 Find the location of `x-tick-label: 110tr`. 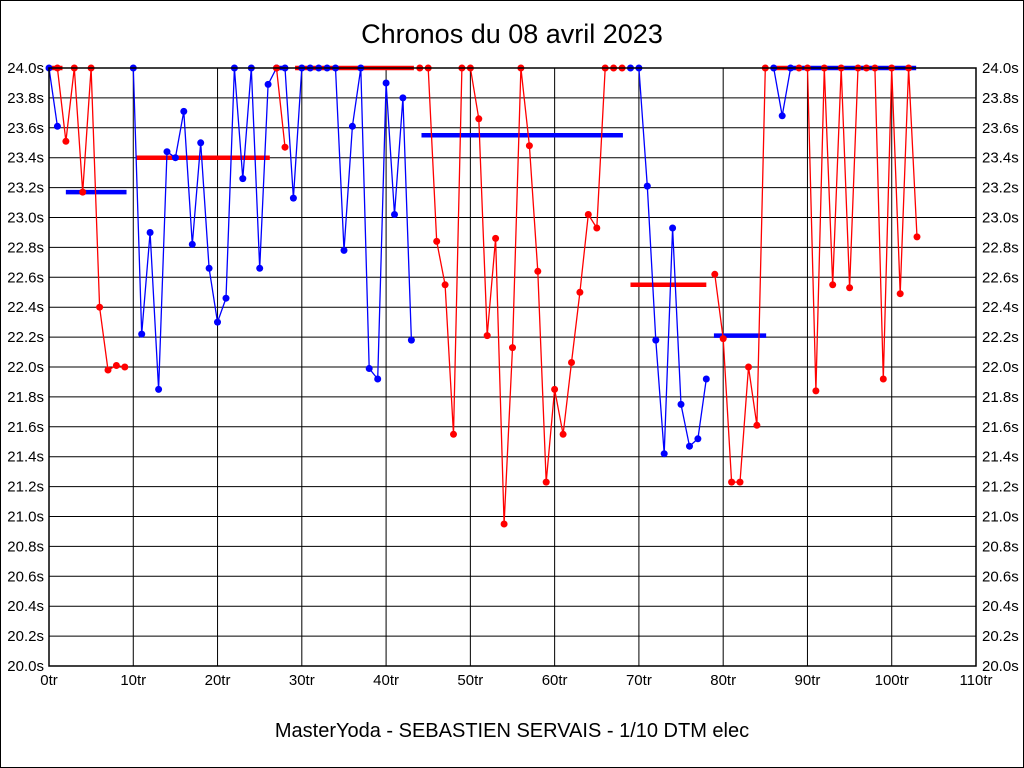

x-tick-label: 110tr is located at coordinates (975, 680).